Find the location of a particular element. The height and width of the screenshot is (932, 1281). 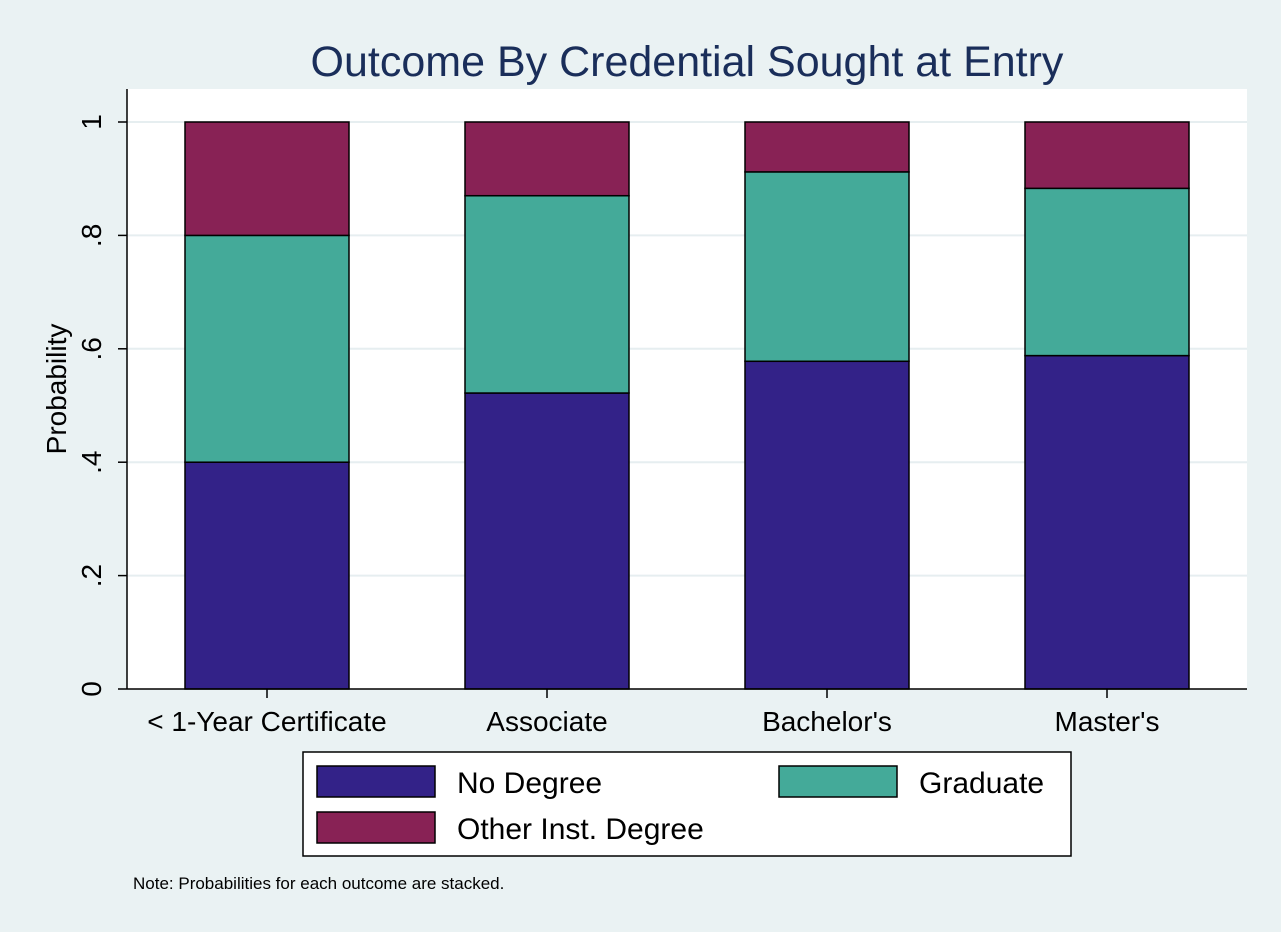

x-tick-label: Associate is located at coordinates (546, 721).